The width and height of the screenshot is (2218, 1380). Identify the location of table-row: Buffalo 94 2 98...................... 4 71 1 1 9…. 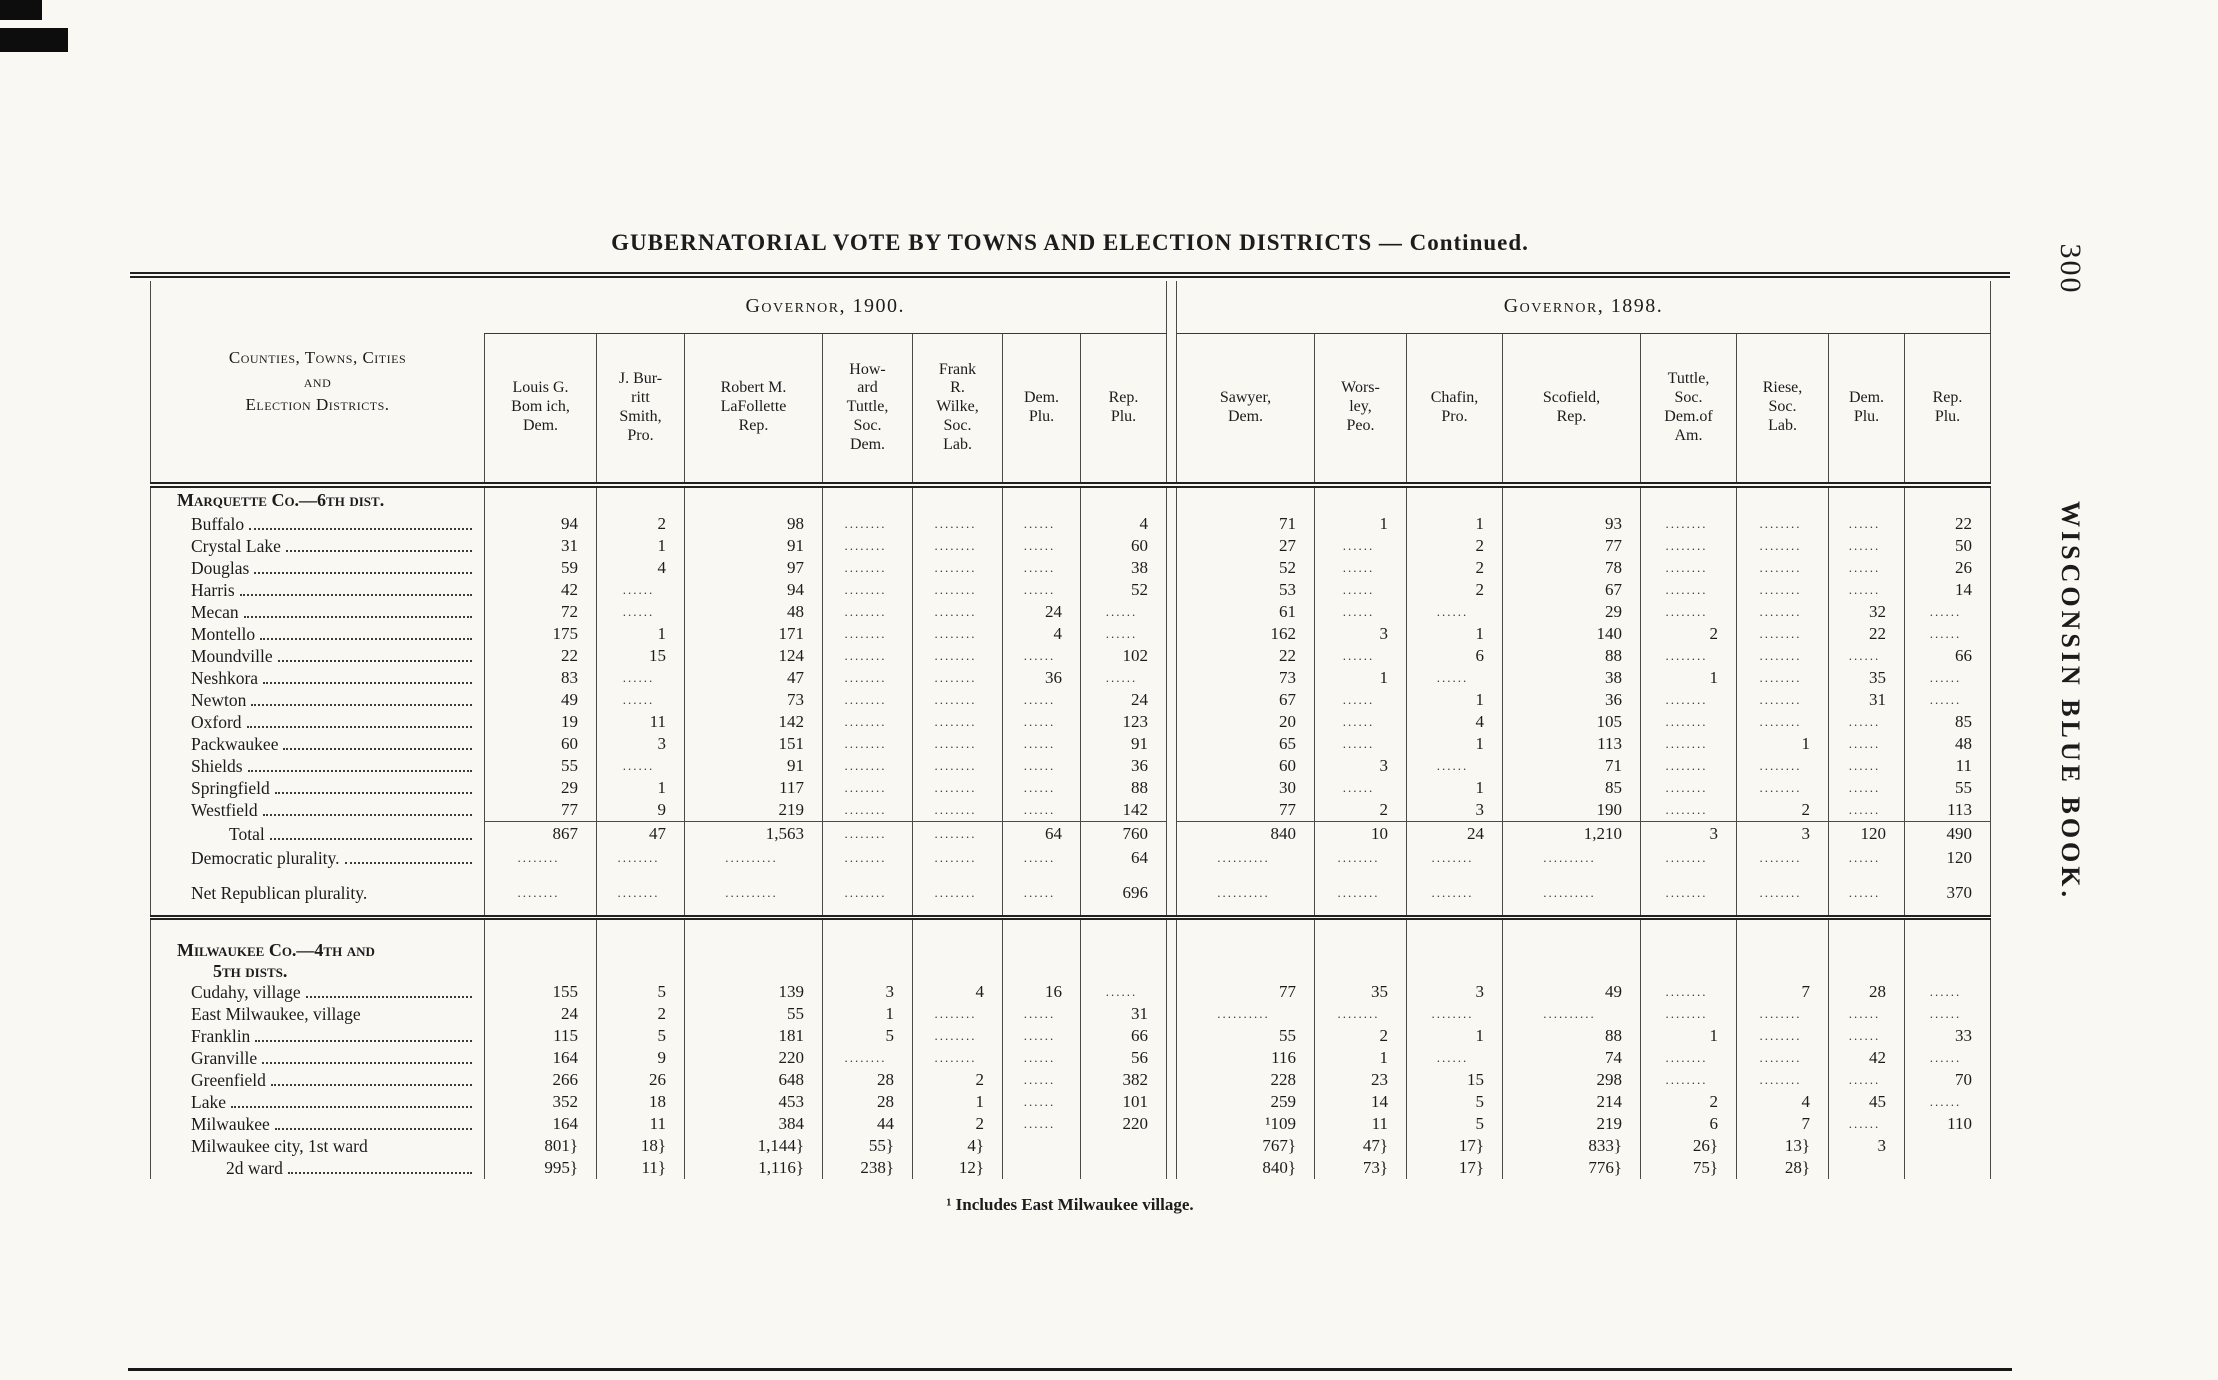
(1071, 524).